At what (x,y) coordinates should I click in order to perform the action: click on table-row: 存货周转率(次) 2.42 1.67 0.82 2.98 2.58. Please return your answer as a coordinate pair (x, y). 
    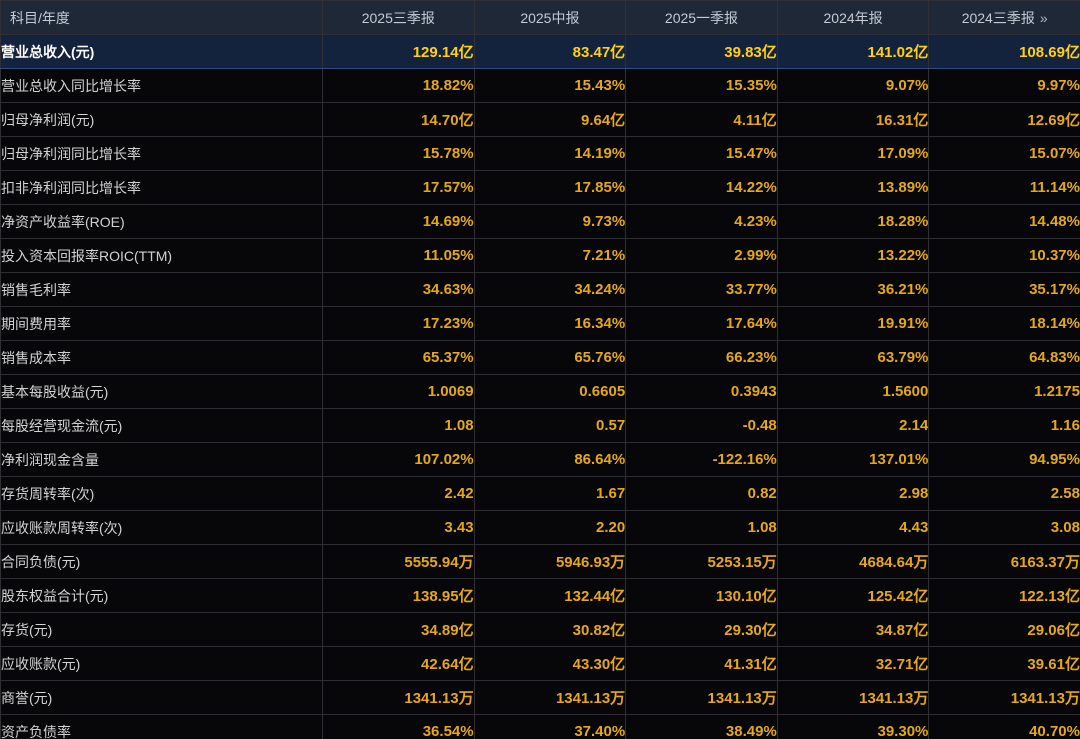
    Looking at the image, I should click on (540, 493).